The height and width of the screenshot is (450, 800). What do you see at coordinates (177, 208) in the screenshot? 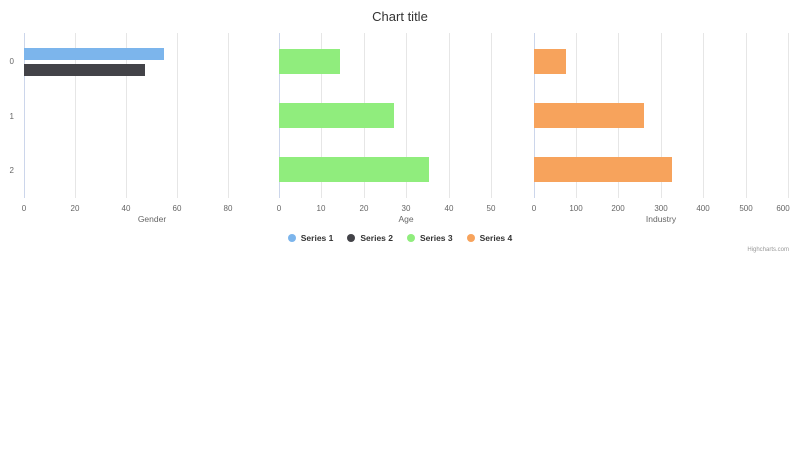
I see `x-tick: 60` at bounding box center [177, 208].